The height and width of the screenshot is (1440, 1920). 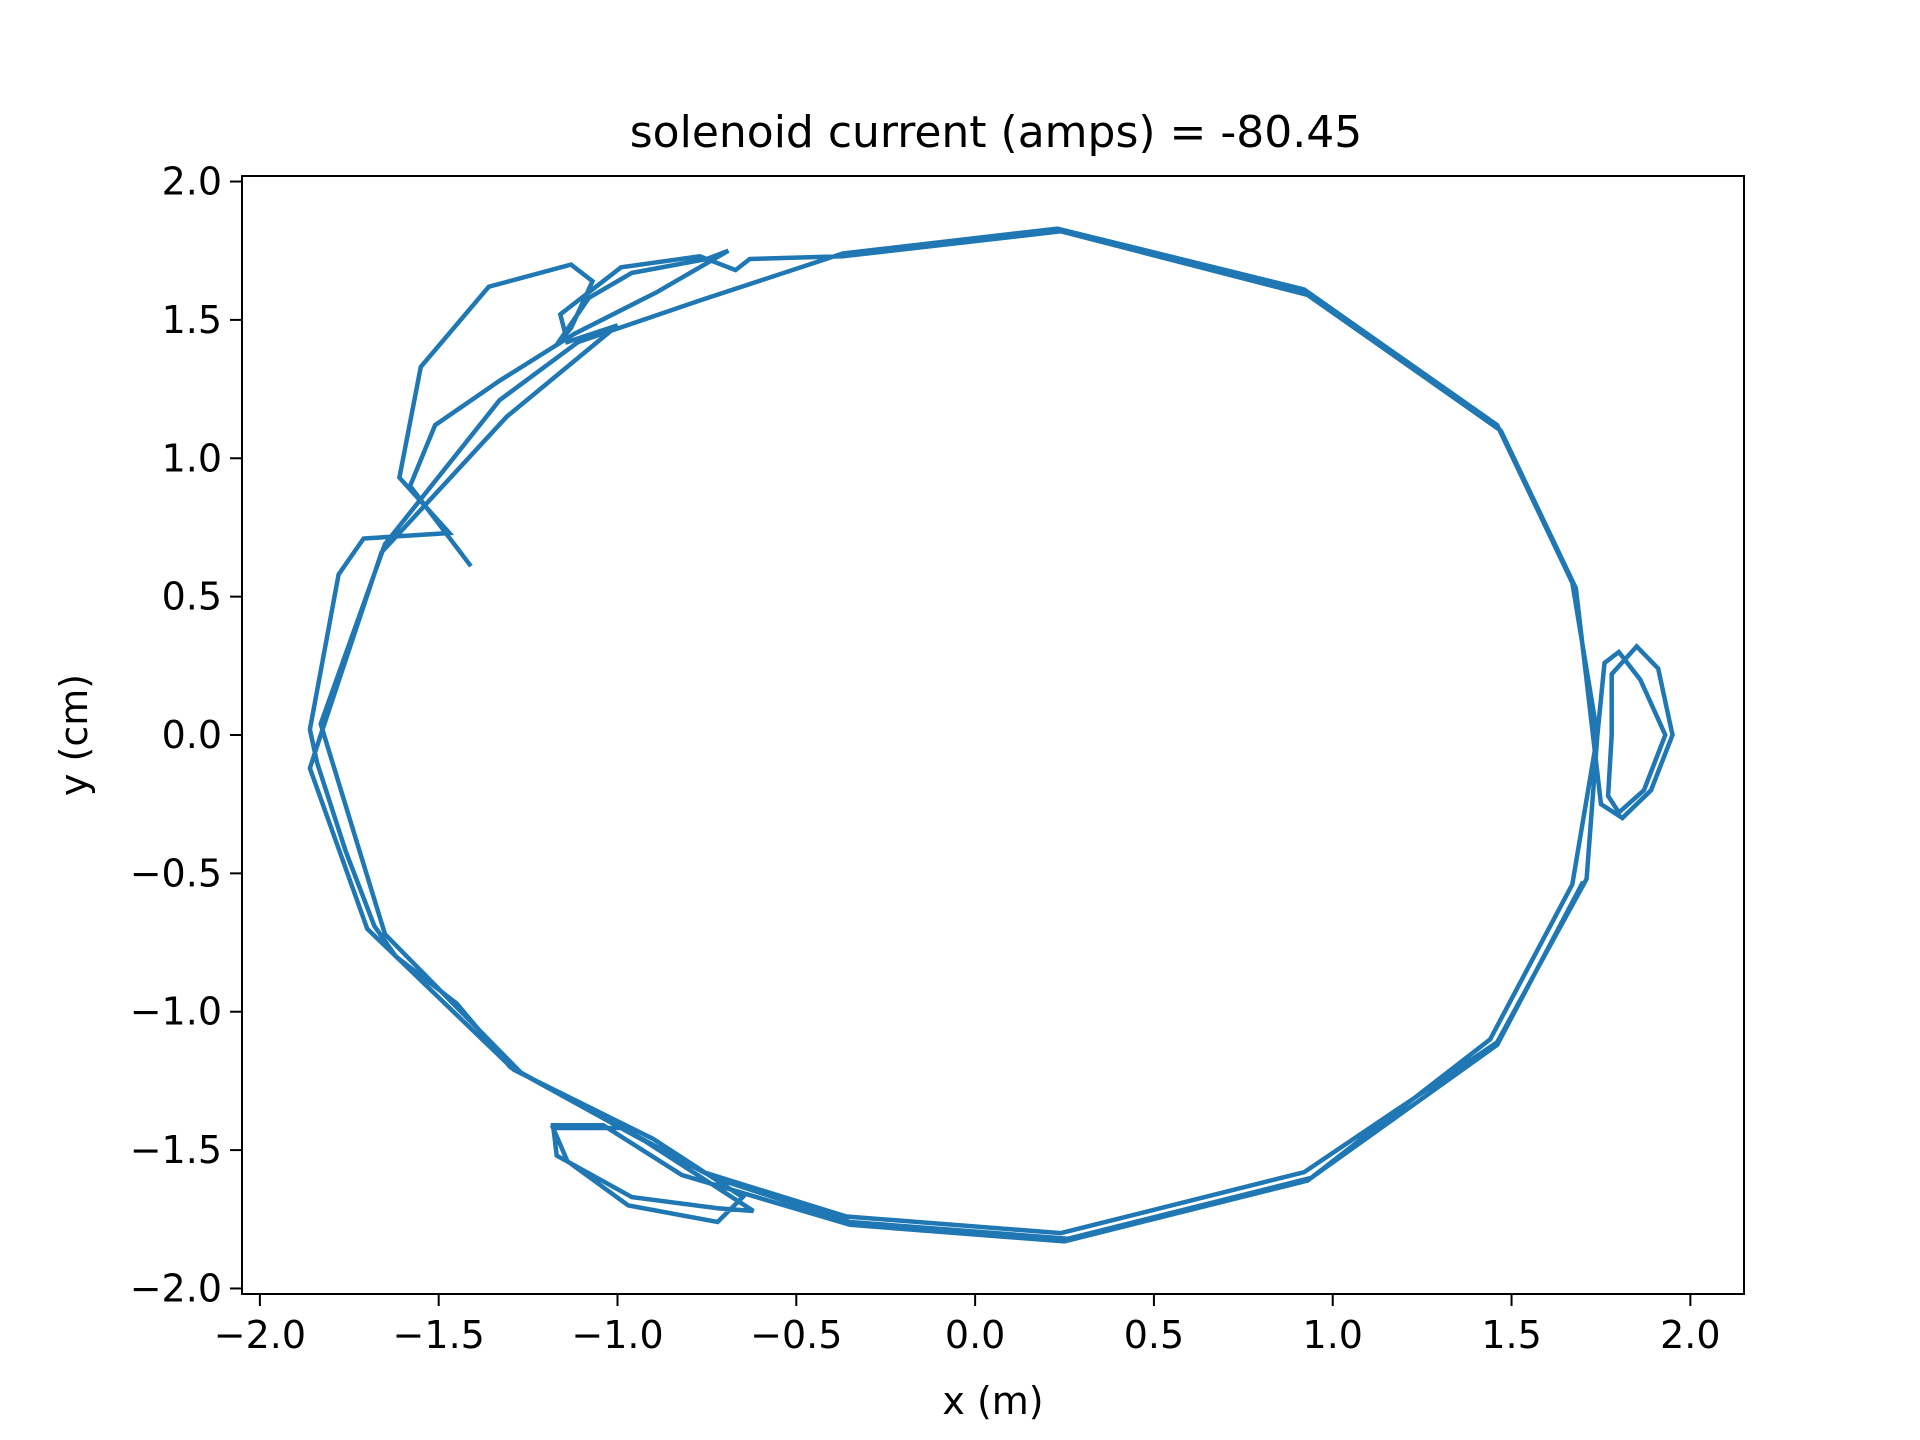 I want to click on x-tick-label: 1.0, so click(x=1333, y=1335).